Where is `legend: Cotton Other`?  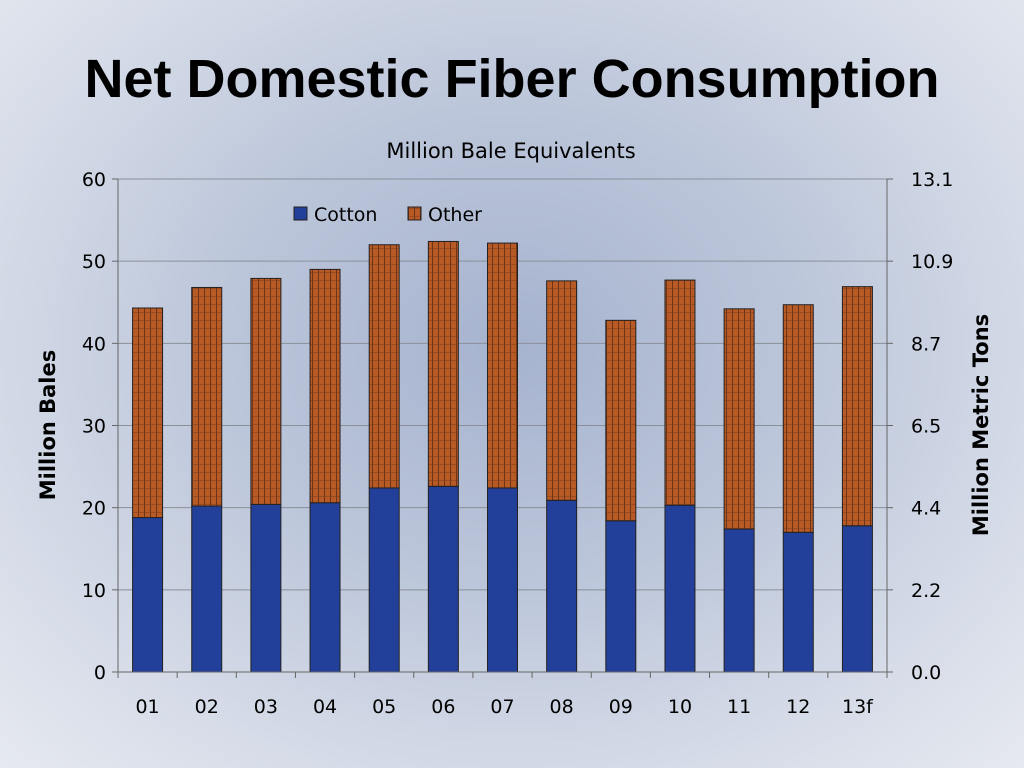
legend: Cotton Other is located at coordinates (387, 215).